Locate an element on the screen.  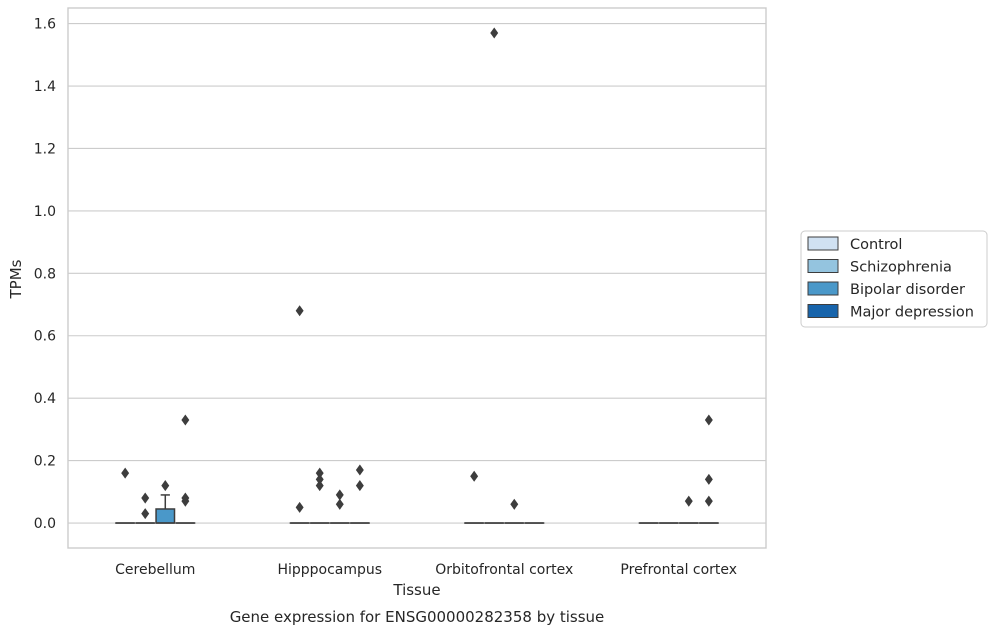
y-tick-labels: 0.0 0.2 0.4 0.6 0.8 1.0 1.2 1.4 1.6 is located at coordinates (45, 274).